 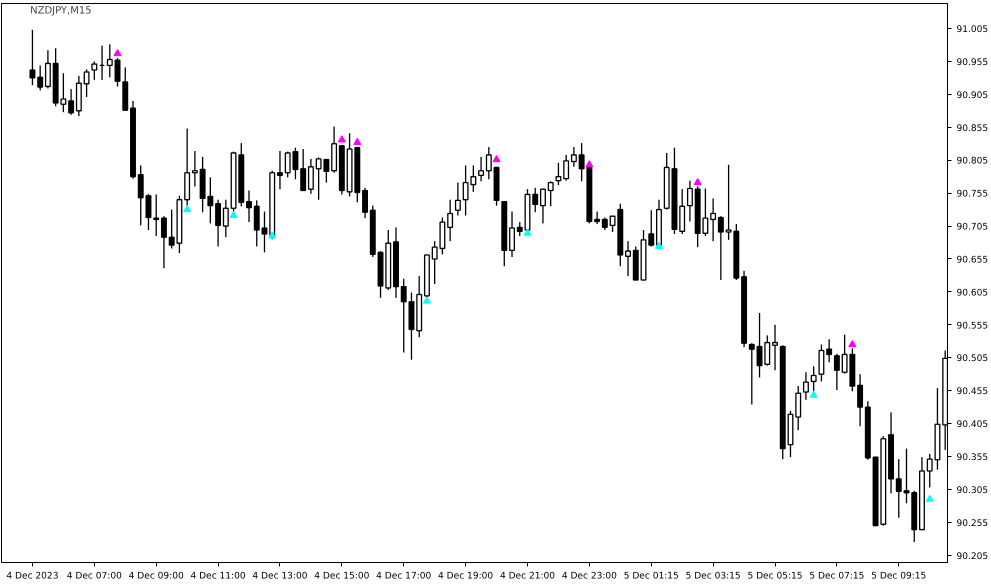 I want to click on y-tick-label: 90.455, so click(x=972, y=392).